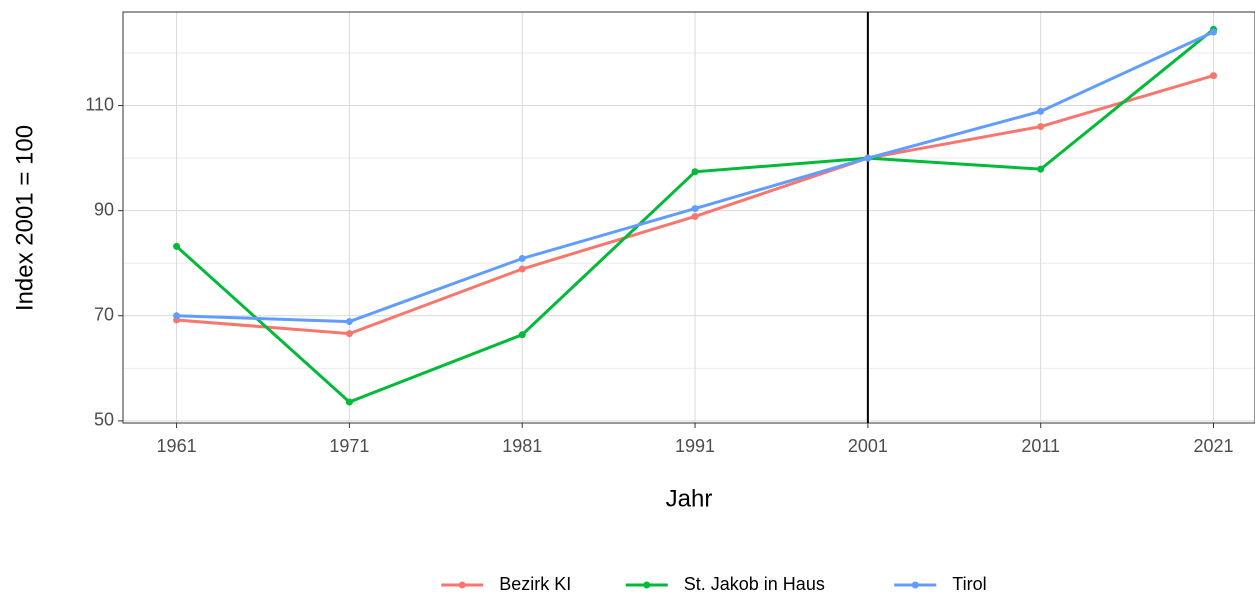 The image size is (1255, 598). I want to click on y-tick-label: 110, so click(99, 104).